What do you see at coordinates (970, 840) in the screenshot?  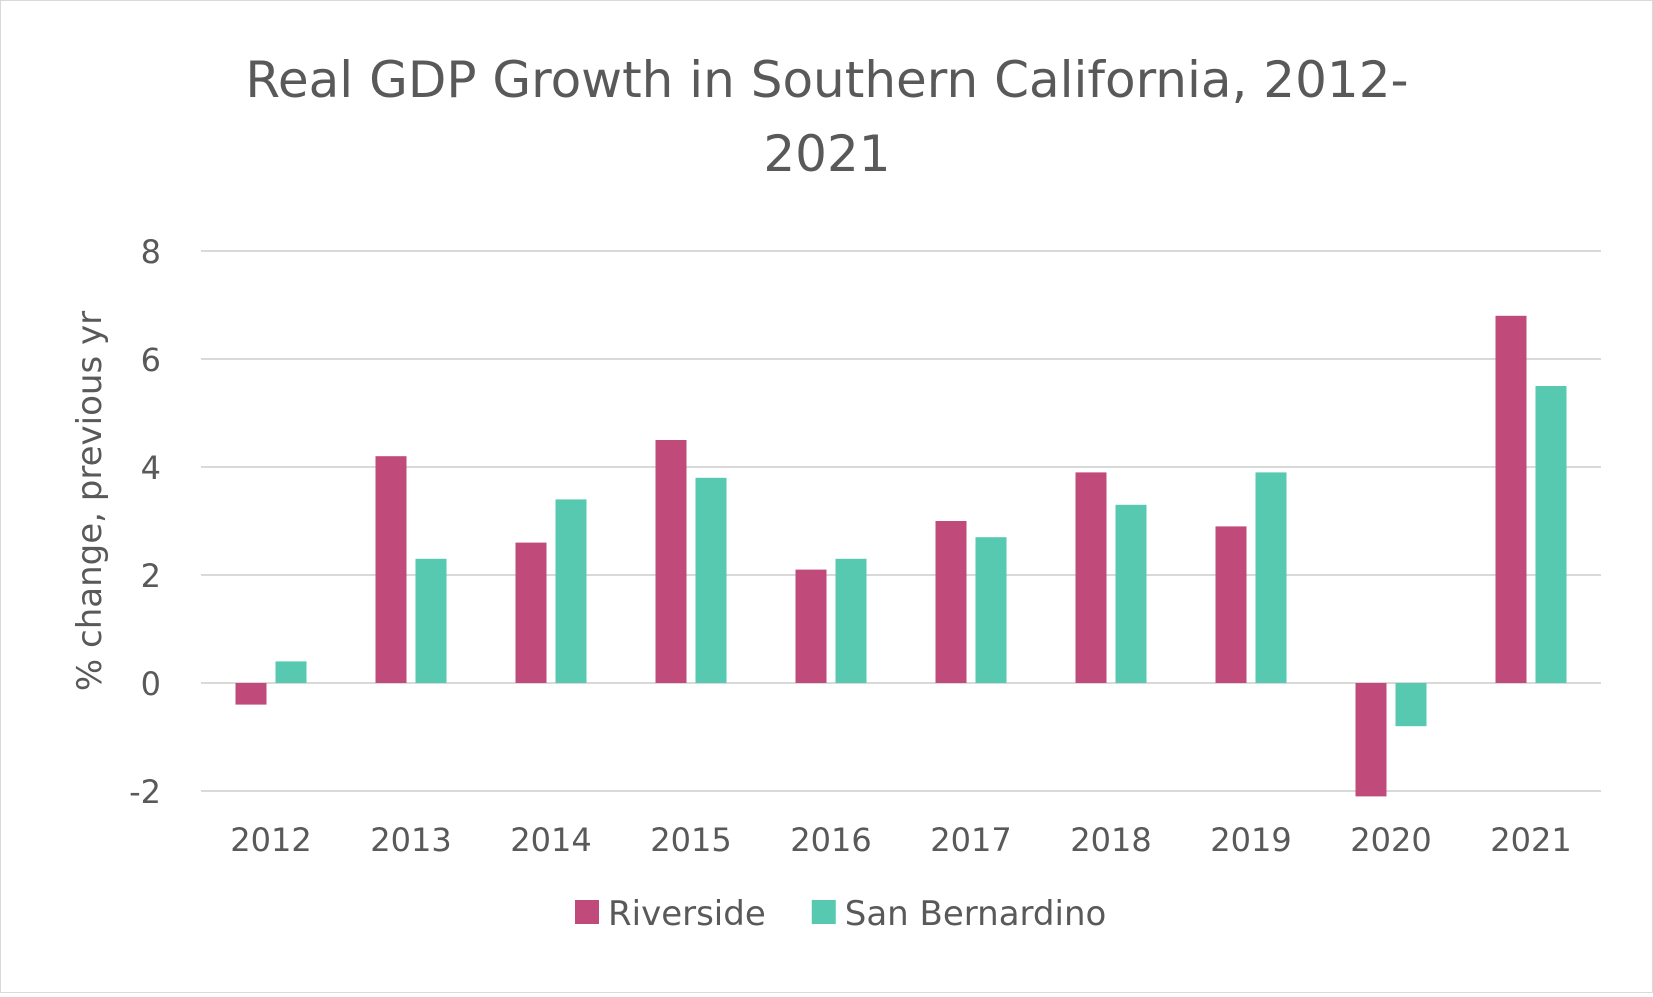 I see `x-tick-label: 2017` at bounding box center [970, 840].